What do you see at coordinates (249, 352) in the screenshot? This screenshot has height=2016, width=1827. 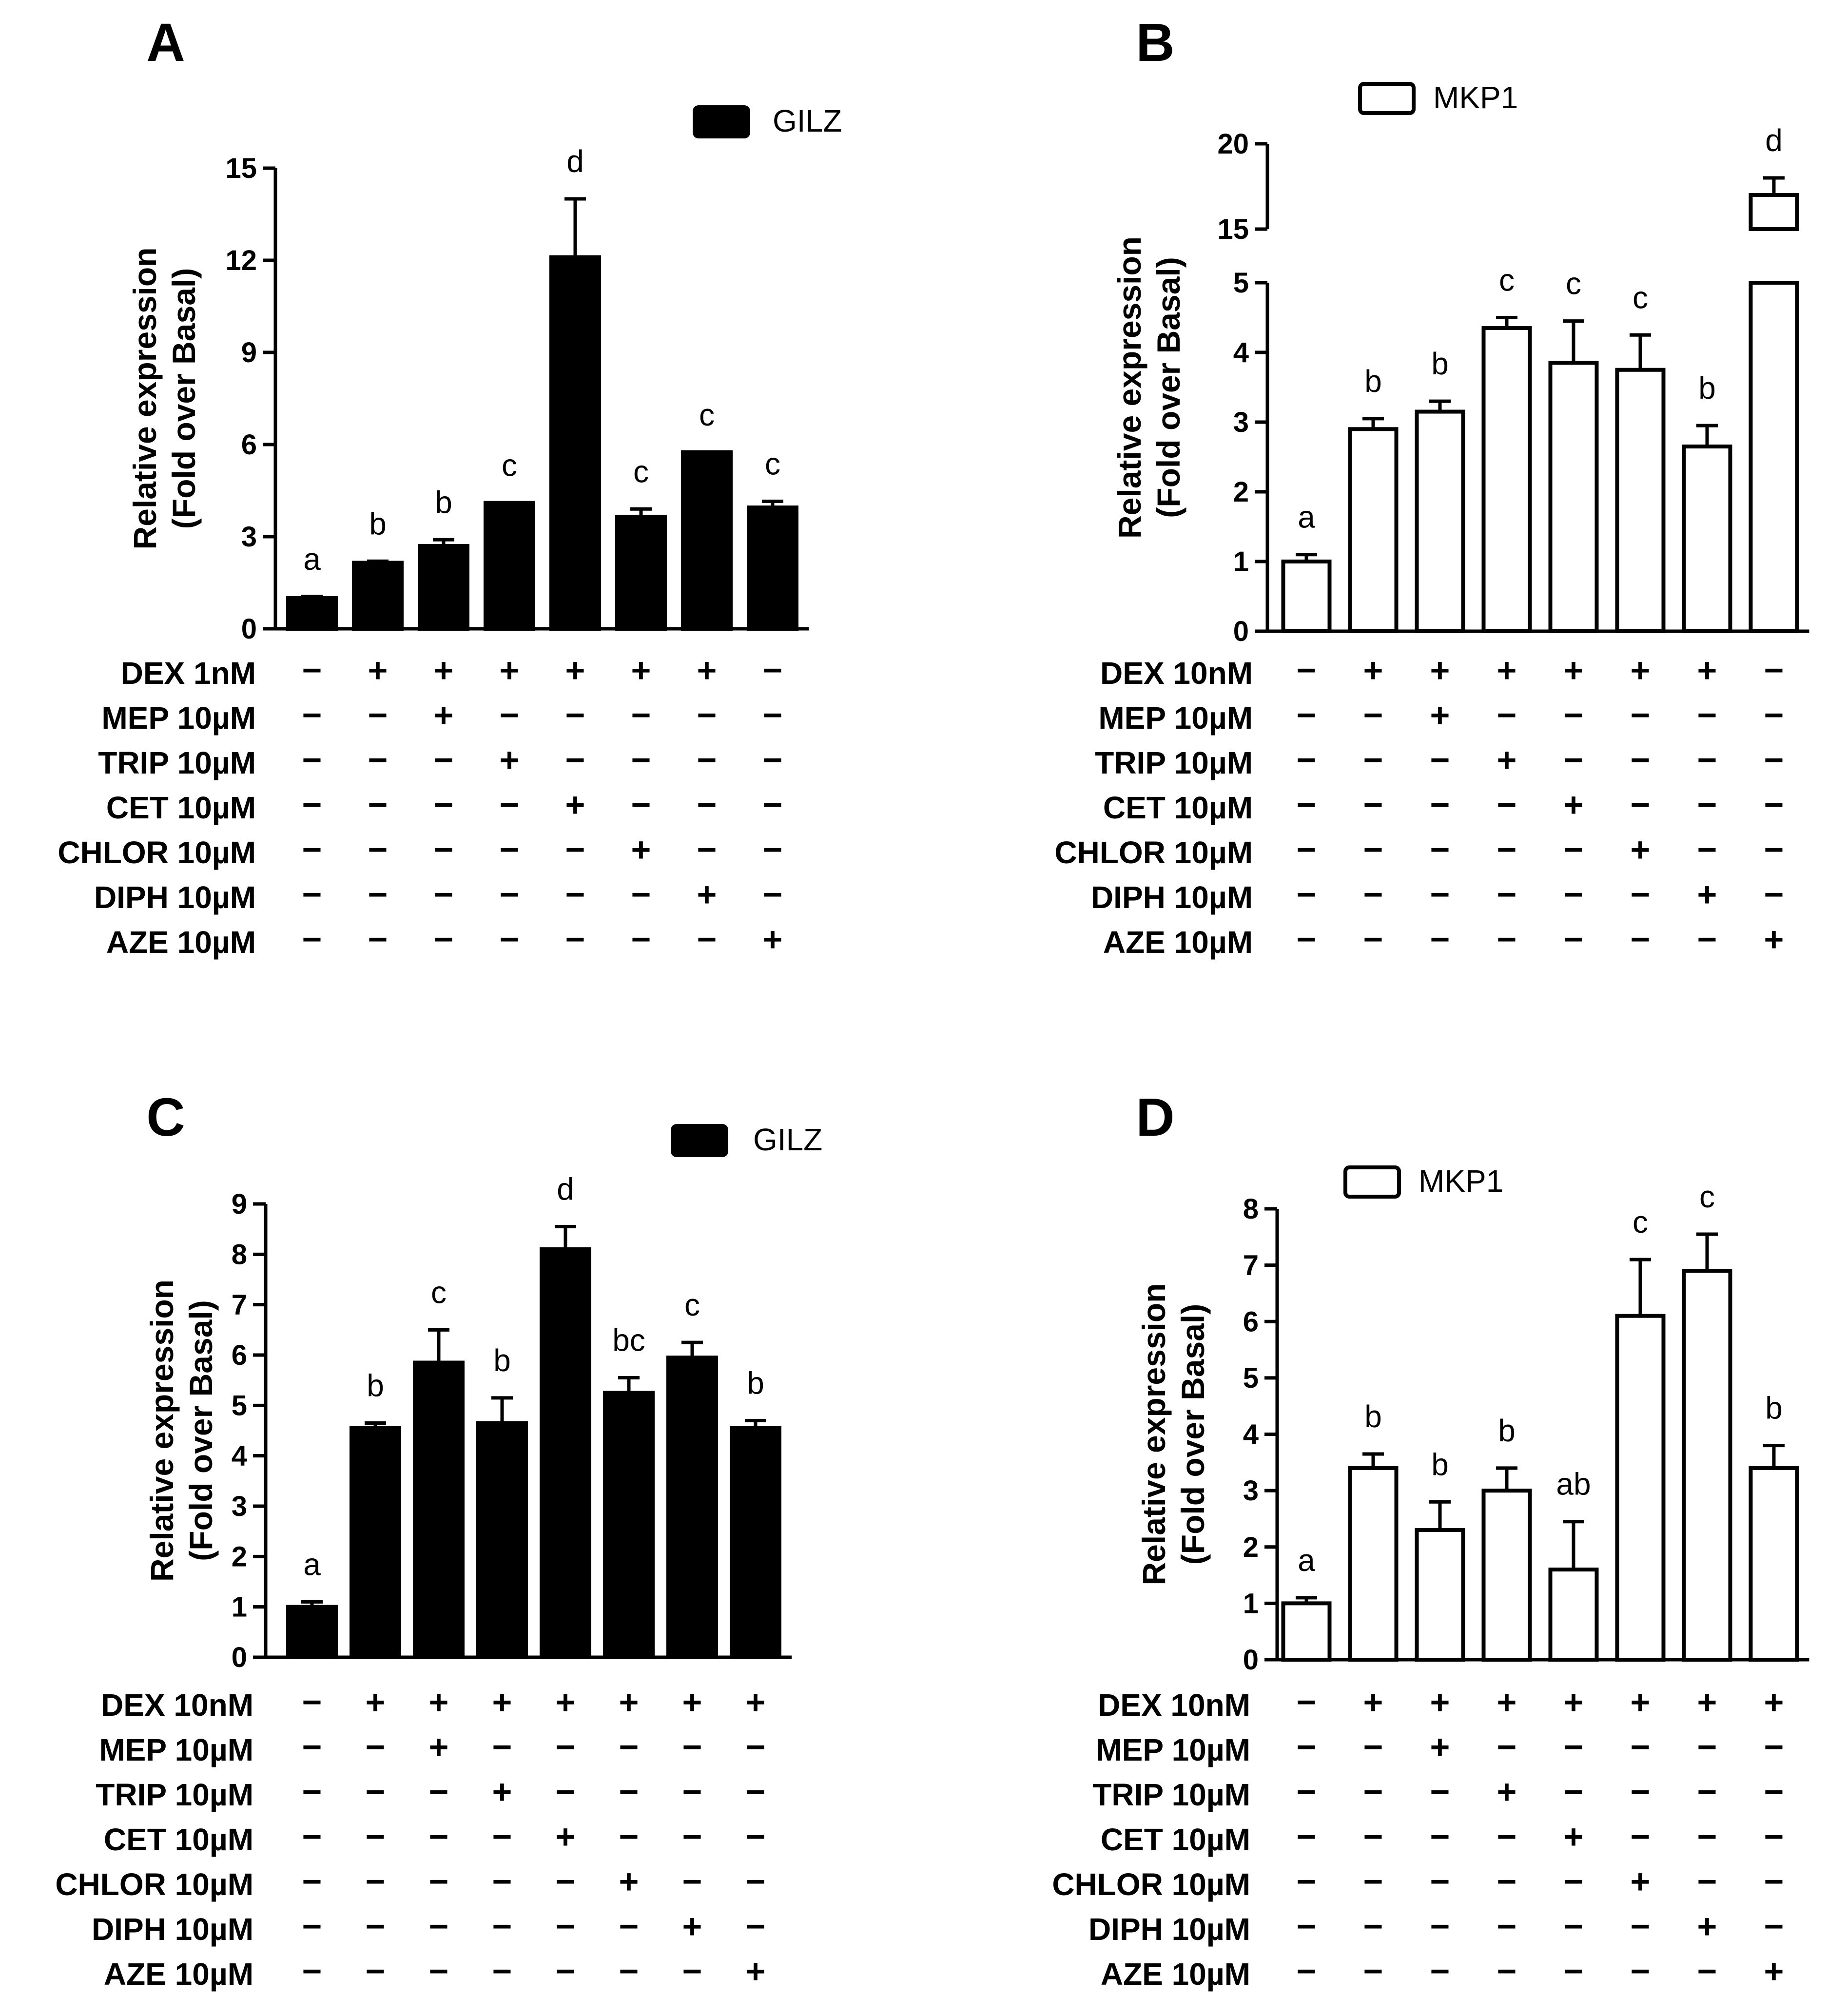 I see `y-tick-label: 9` at bounding box center [249, 352].